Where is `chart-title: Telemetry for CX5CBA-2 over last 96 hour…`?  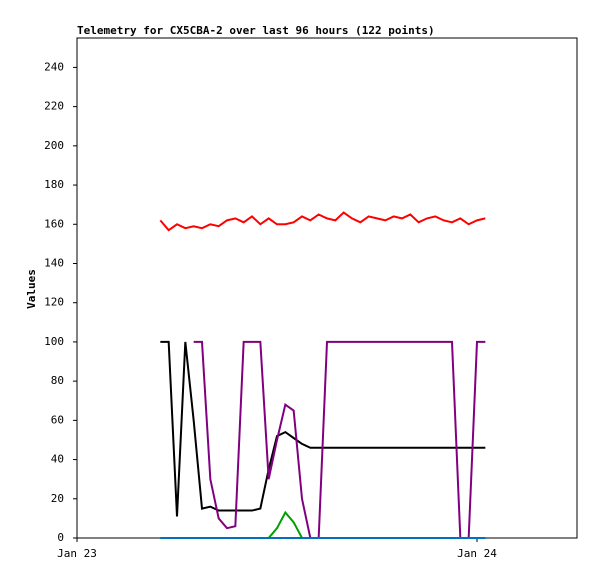
chart-title: Telemetry for CX5CBA-2 over last 96 hour… is located at coordinates (256, 30).